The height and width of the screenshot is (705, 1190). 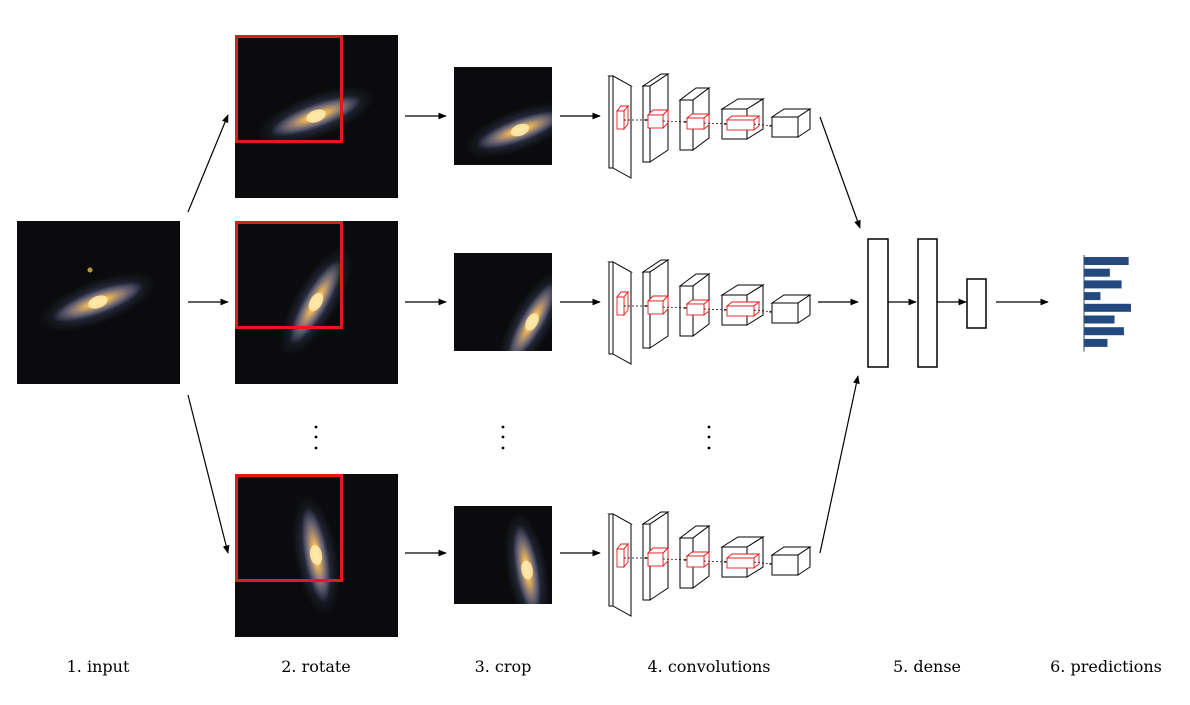 I want to click on stage-label-input: 1. input, so click(x=98, y=666).